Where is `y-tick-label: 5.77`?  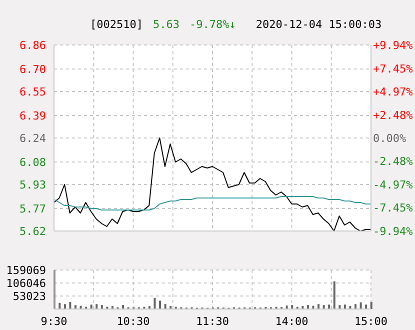 y-tick-label: 5.77 is located at coordinates (33, 209).